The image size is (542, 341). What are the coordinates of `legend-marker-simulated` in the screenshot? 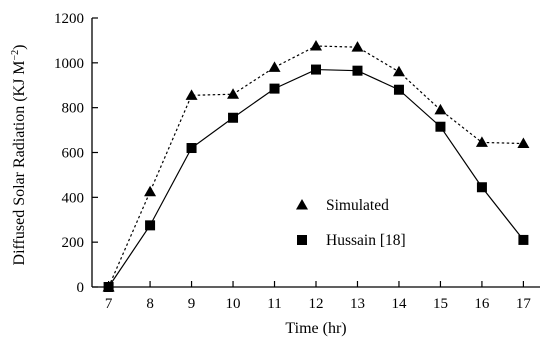 It's located at (302, 204).